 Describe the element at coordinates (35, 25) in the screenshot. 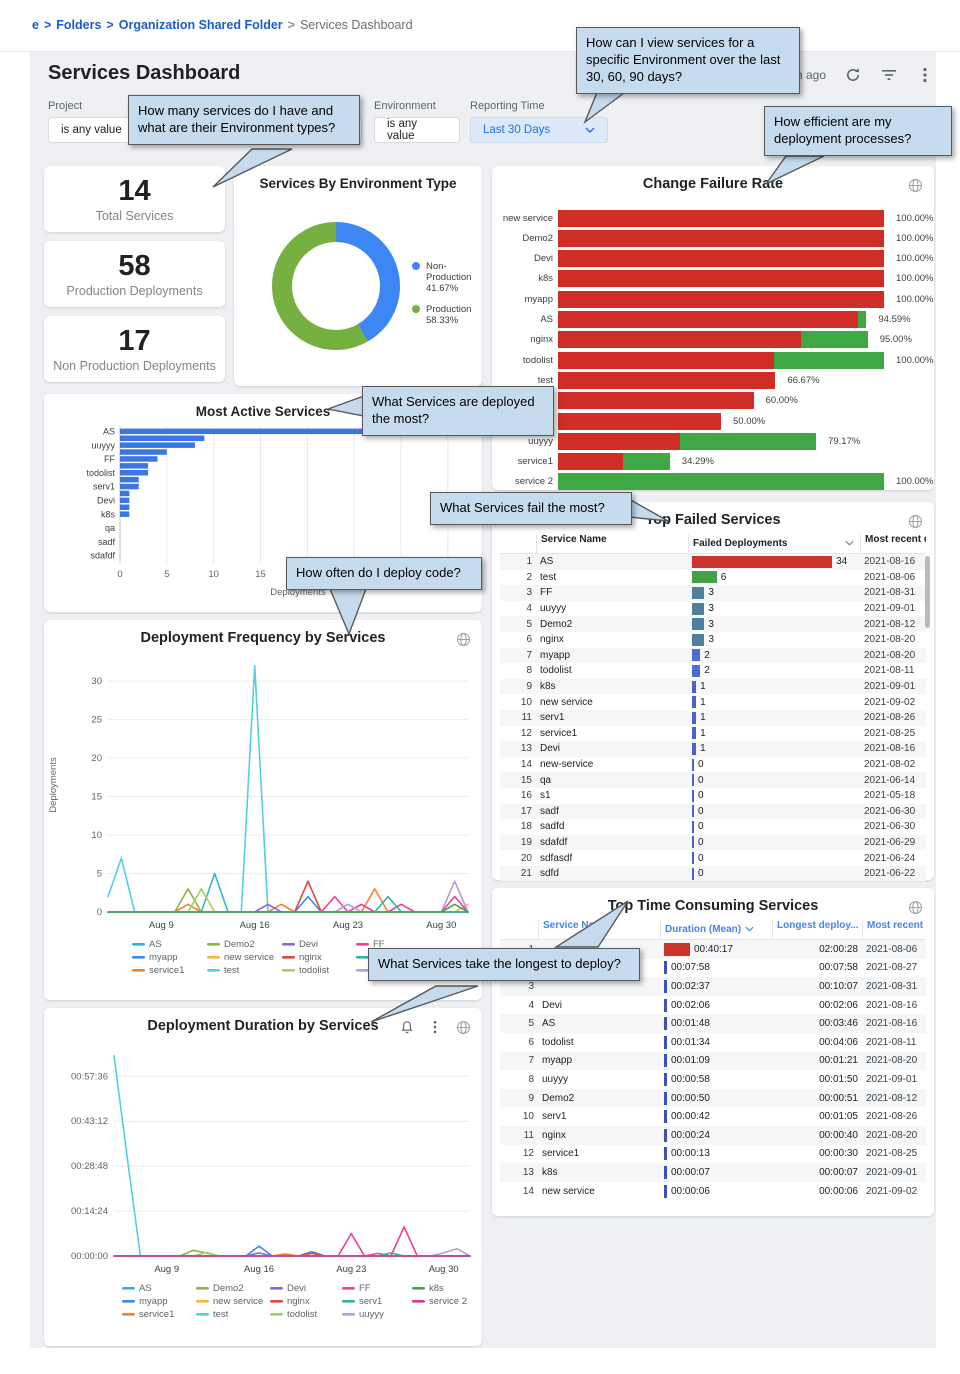

I see `breadcrumb-home: e` at that location.